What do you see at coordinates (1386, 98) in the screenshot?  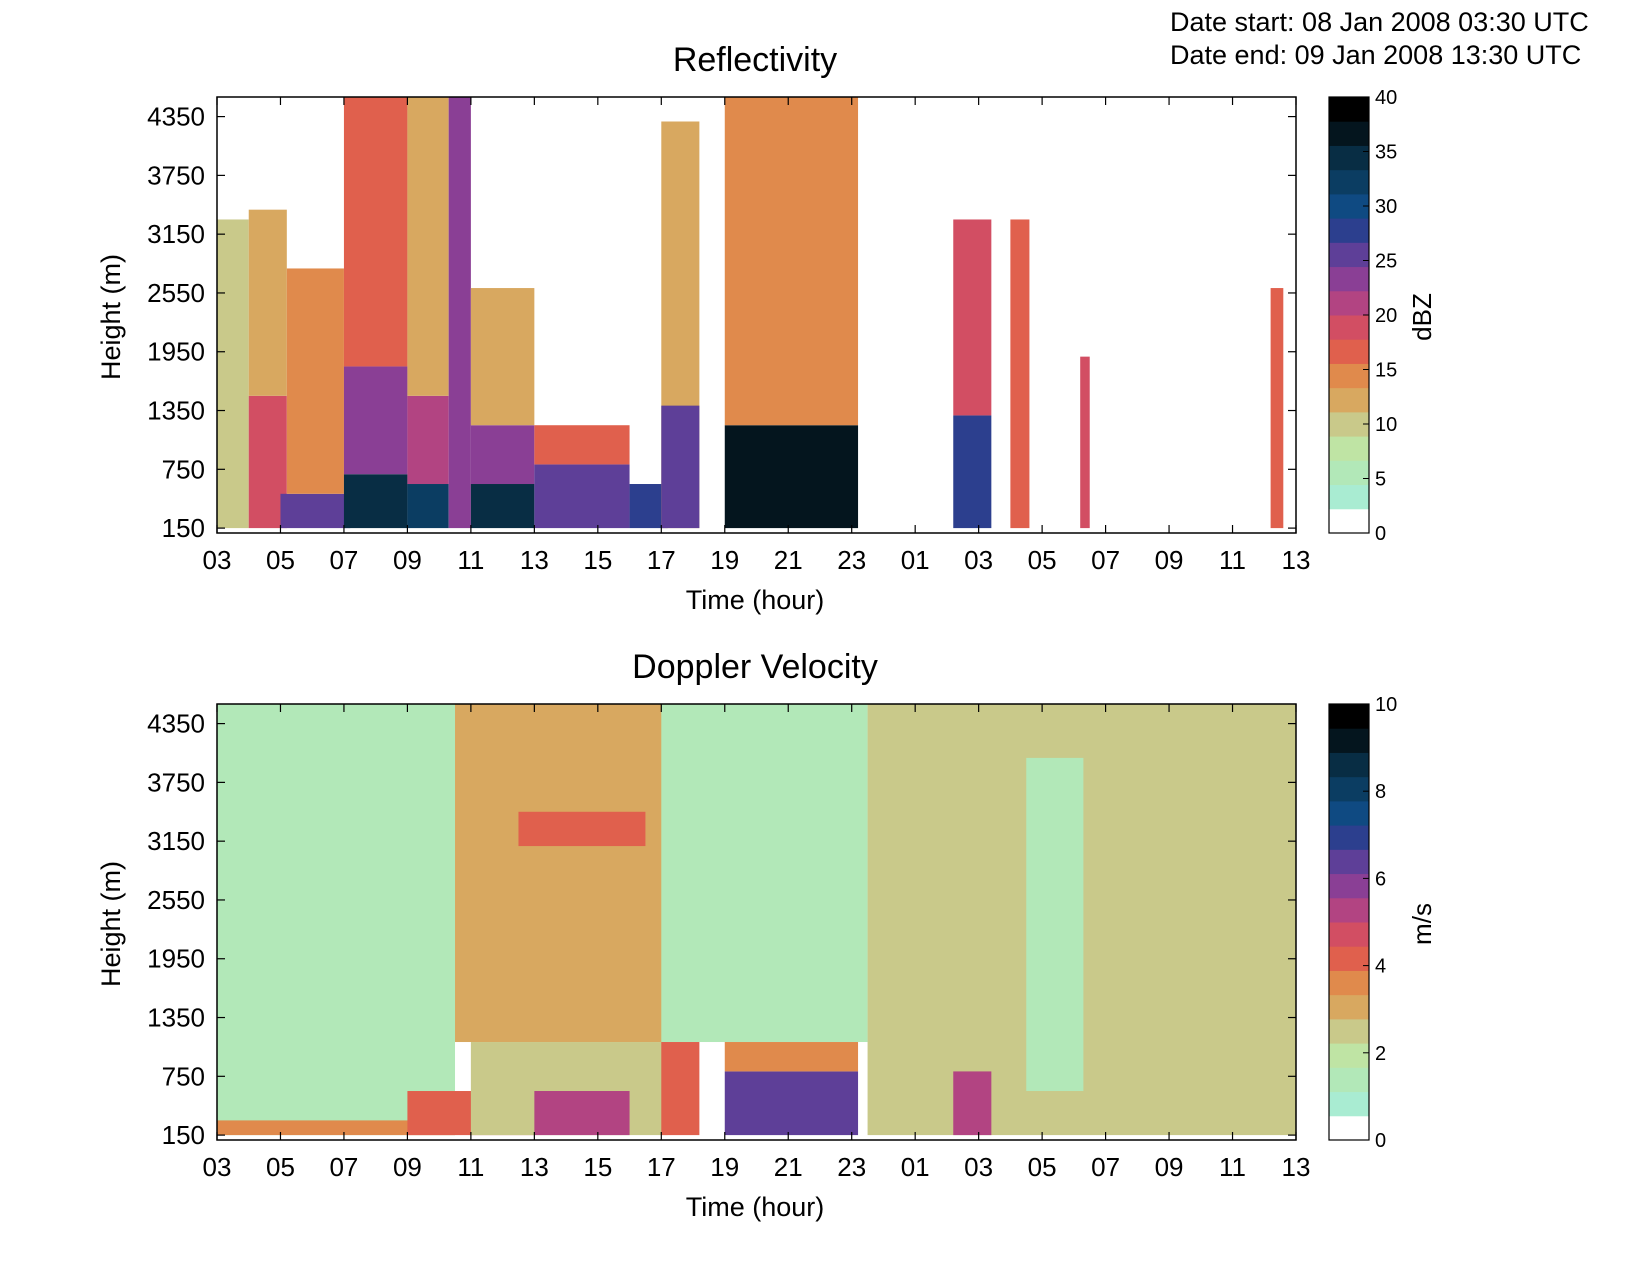 I see `colorbar-tick-label: 40` at bounding box center [1386, 98].